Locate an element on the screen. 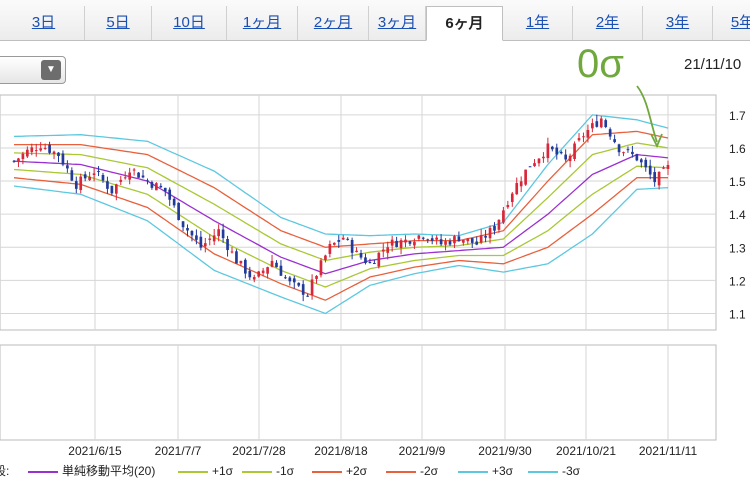 This screenshot has width=750, height=496. legend-label: +2σ is located at coordinates (357, 471).